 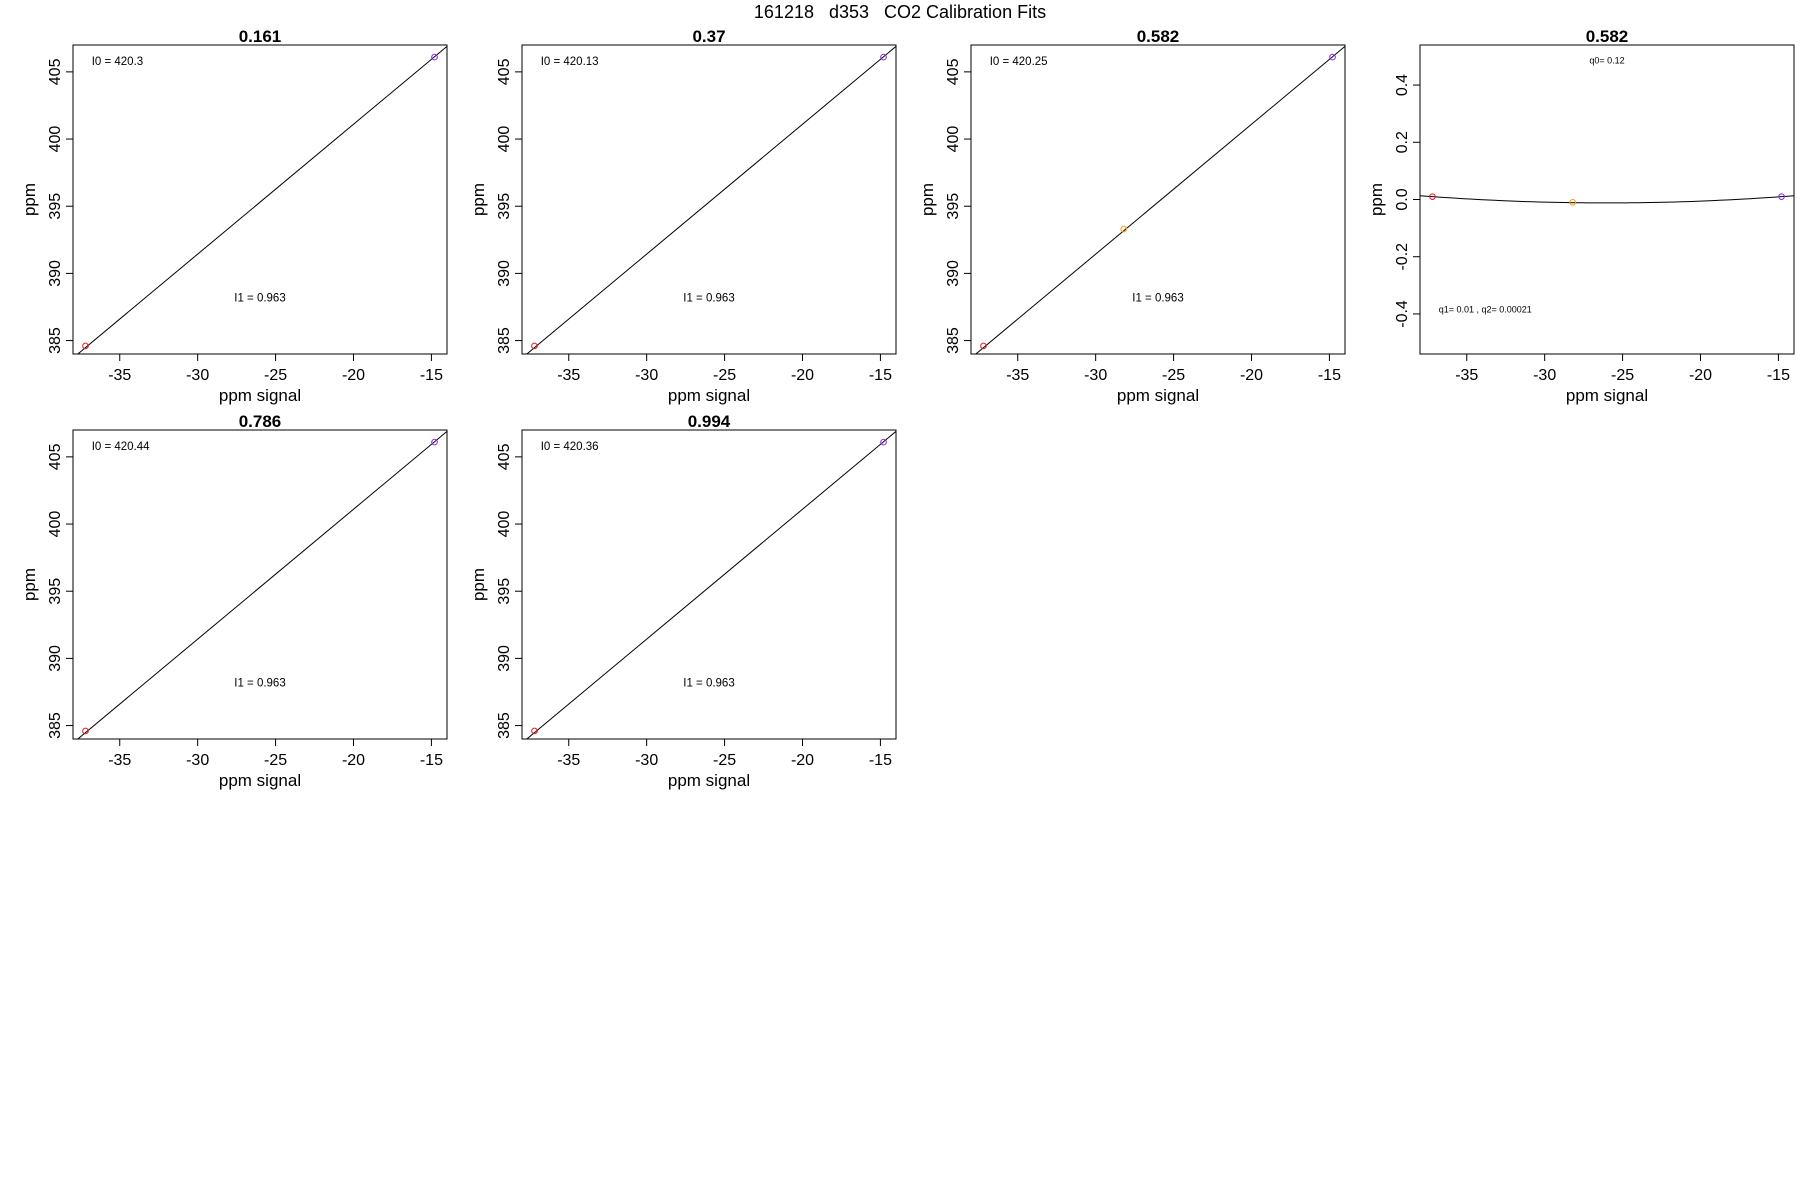 What do you see at coordinates (55, 206) in the screenshot?
I see `chart-1-y-tick-label-2: 395` at bounding box center [55, 206].